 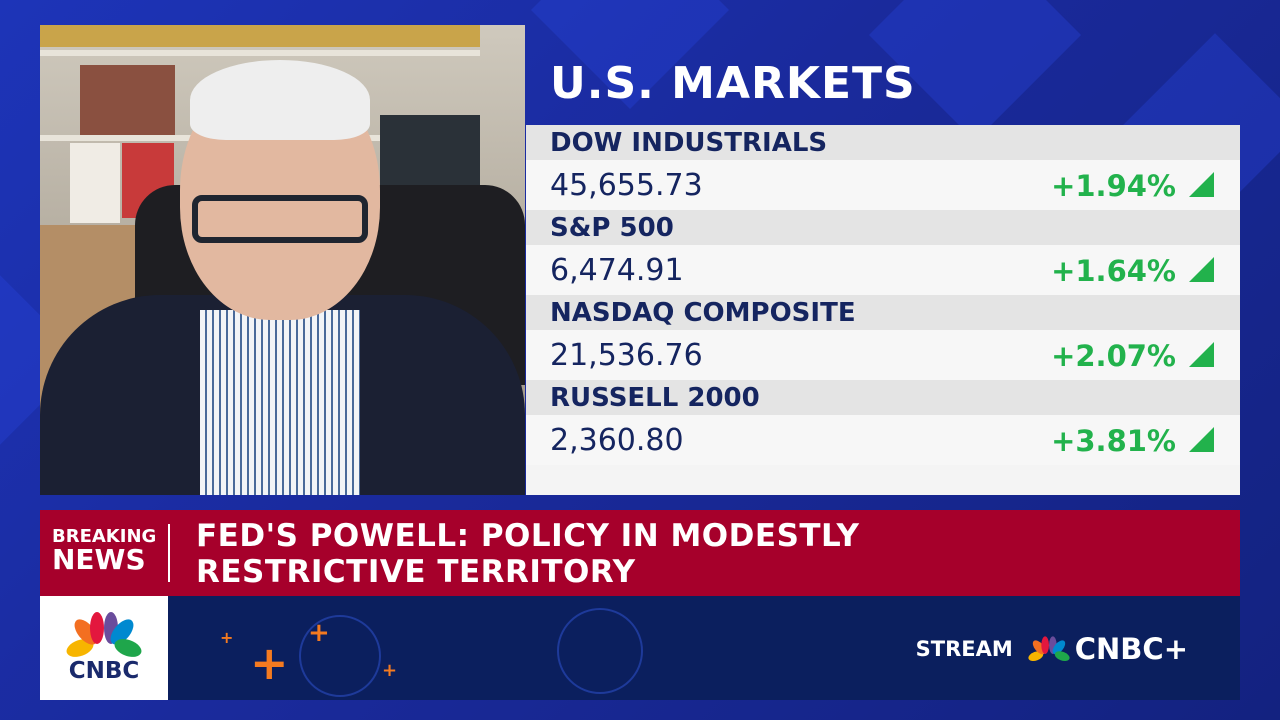 What do you see at coordinates (280, 100) in the screenshot?
I see `guest-hair` at bounding box center [280, 100].